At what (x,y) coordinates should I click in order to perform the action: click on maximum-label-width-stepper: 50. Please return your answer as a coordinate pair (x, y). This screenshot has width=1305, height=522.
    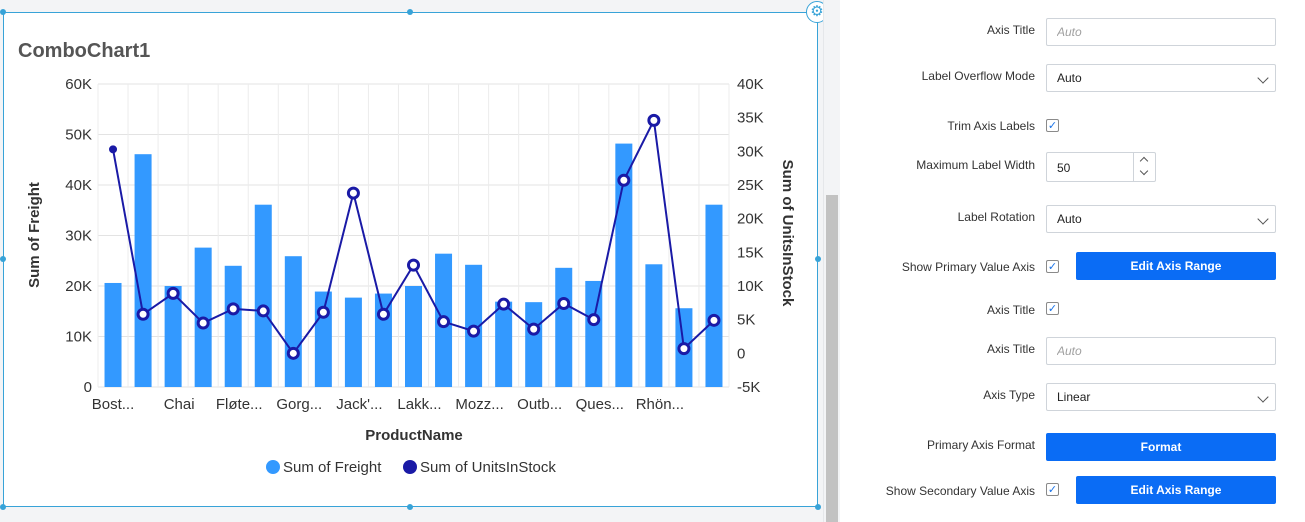
    Looking at the image, I should click on (1101, 167).